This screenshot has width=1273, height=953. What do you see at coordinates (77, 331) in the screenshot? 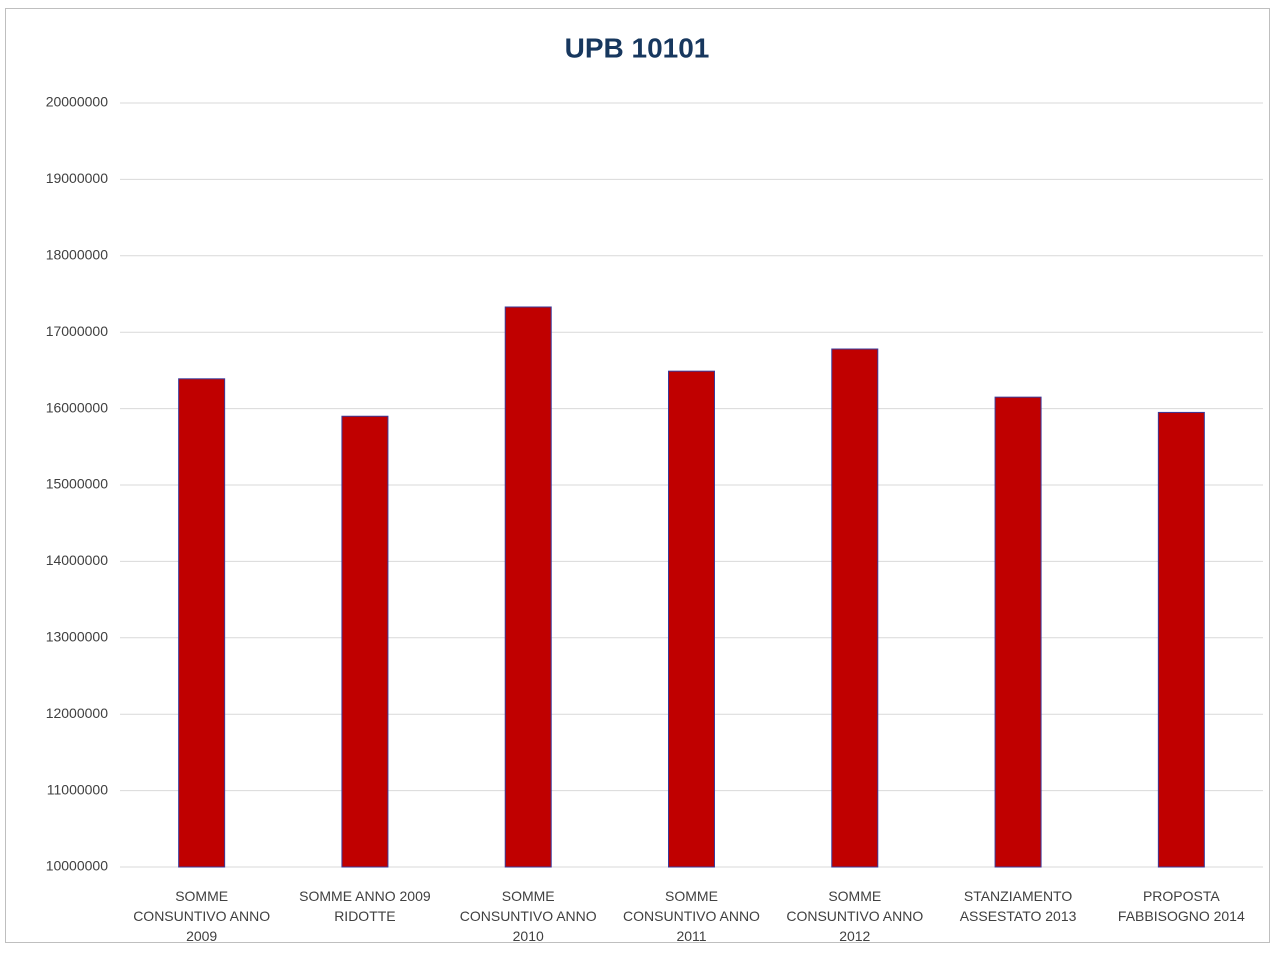
I see `y-tick-label: 17000000` at bounding box center [77, 331].